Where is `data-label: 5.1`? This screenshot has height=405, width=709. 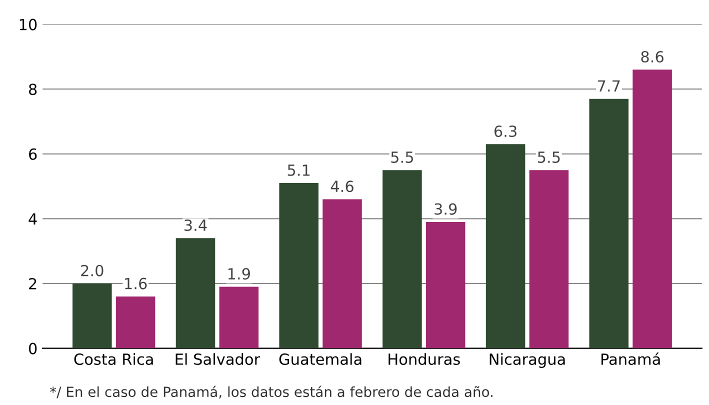
data-label: 5.1 is located at coordinates (299, 170).